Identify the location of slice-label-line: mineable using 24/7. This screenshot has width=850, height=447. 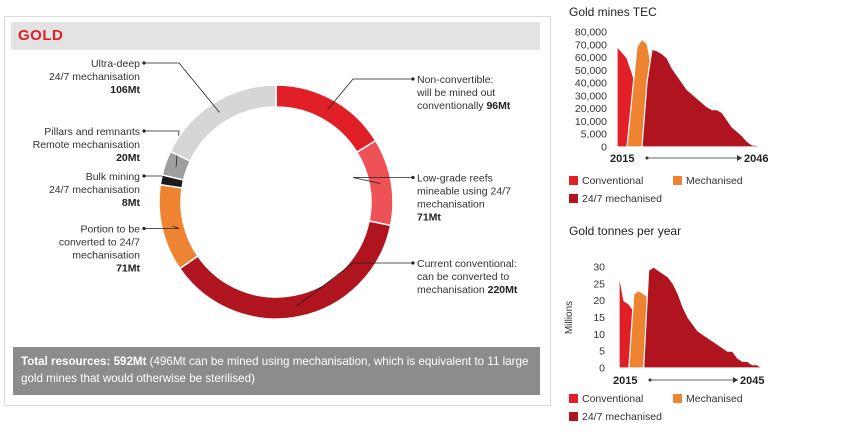
(464, 192).